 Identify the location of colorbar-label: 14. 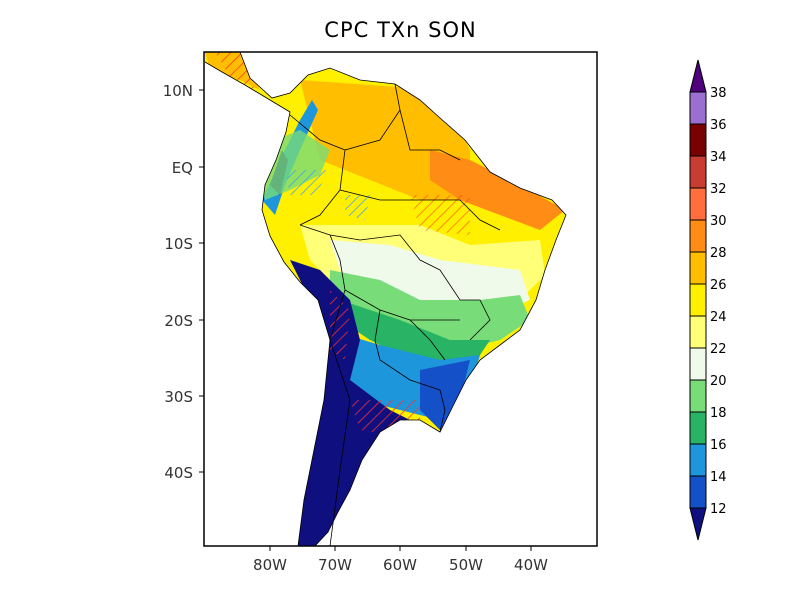
(718, 477).